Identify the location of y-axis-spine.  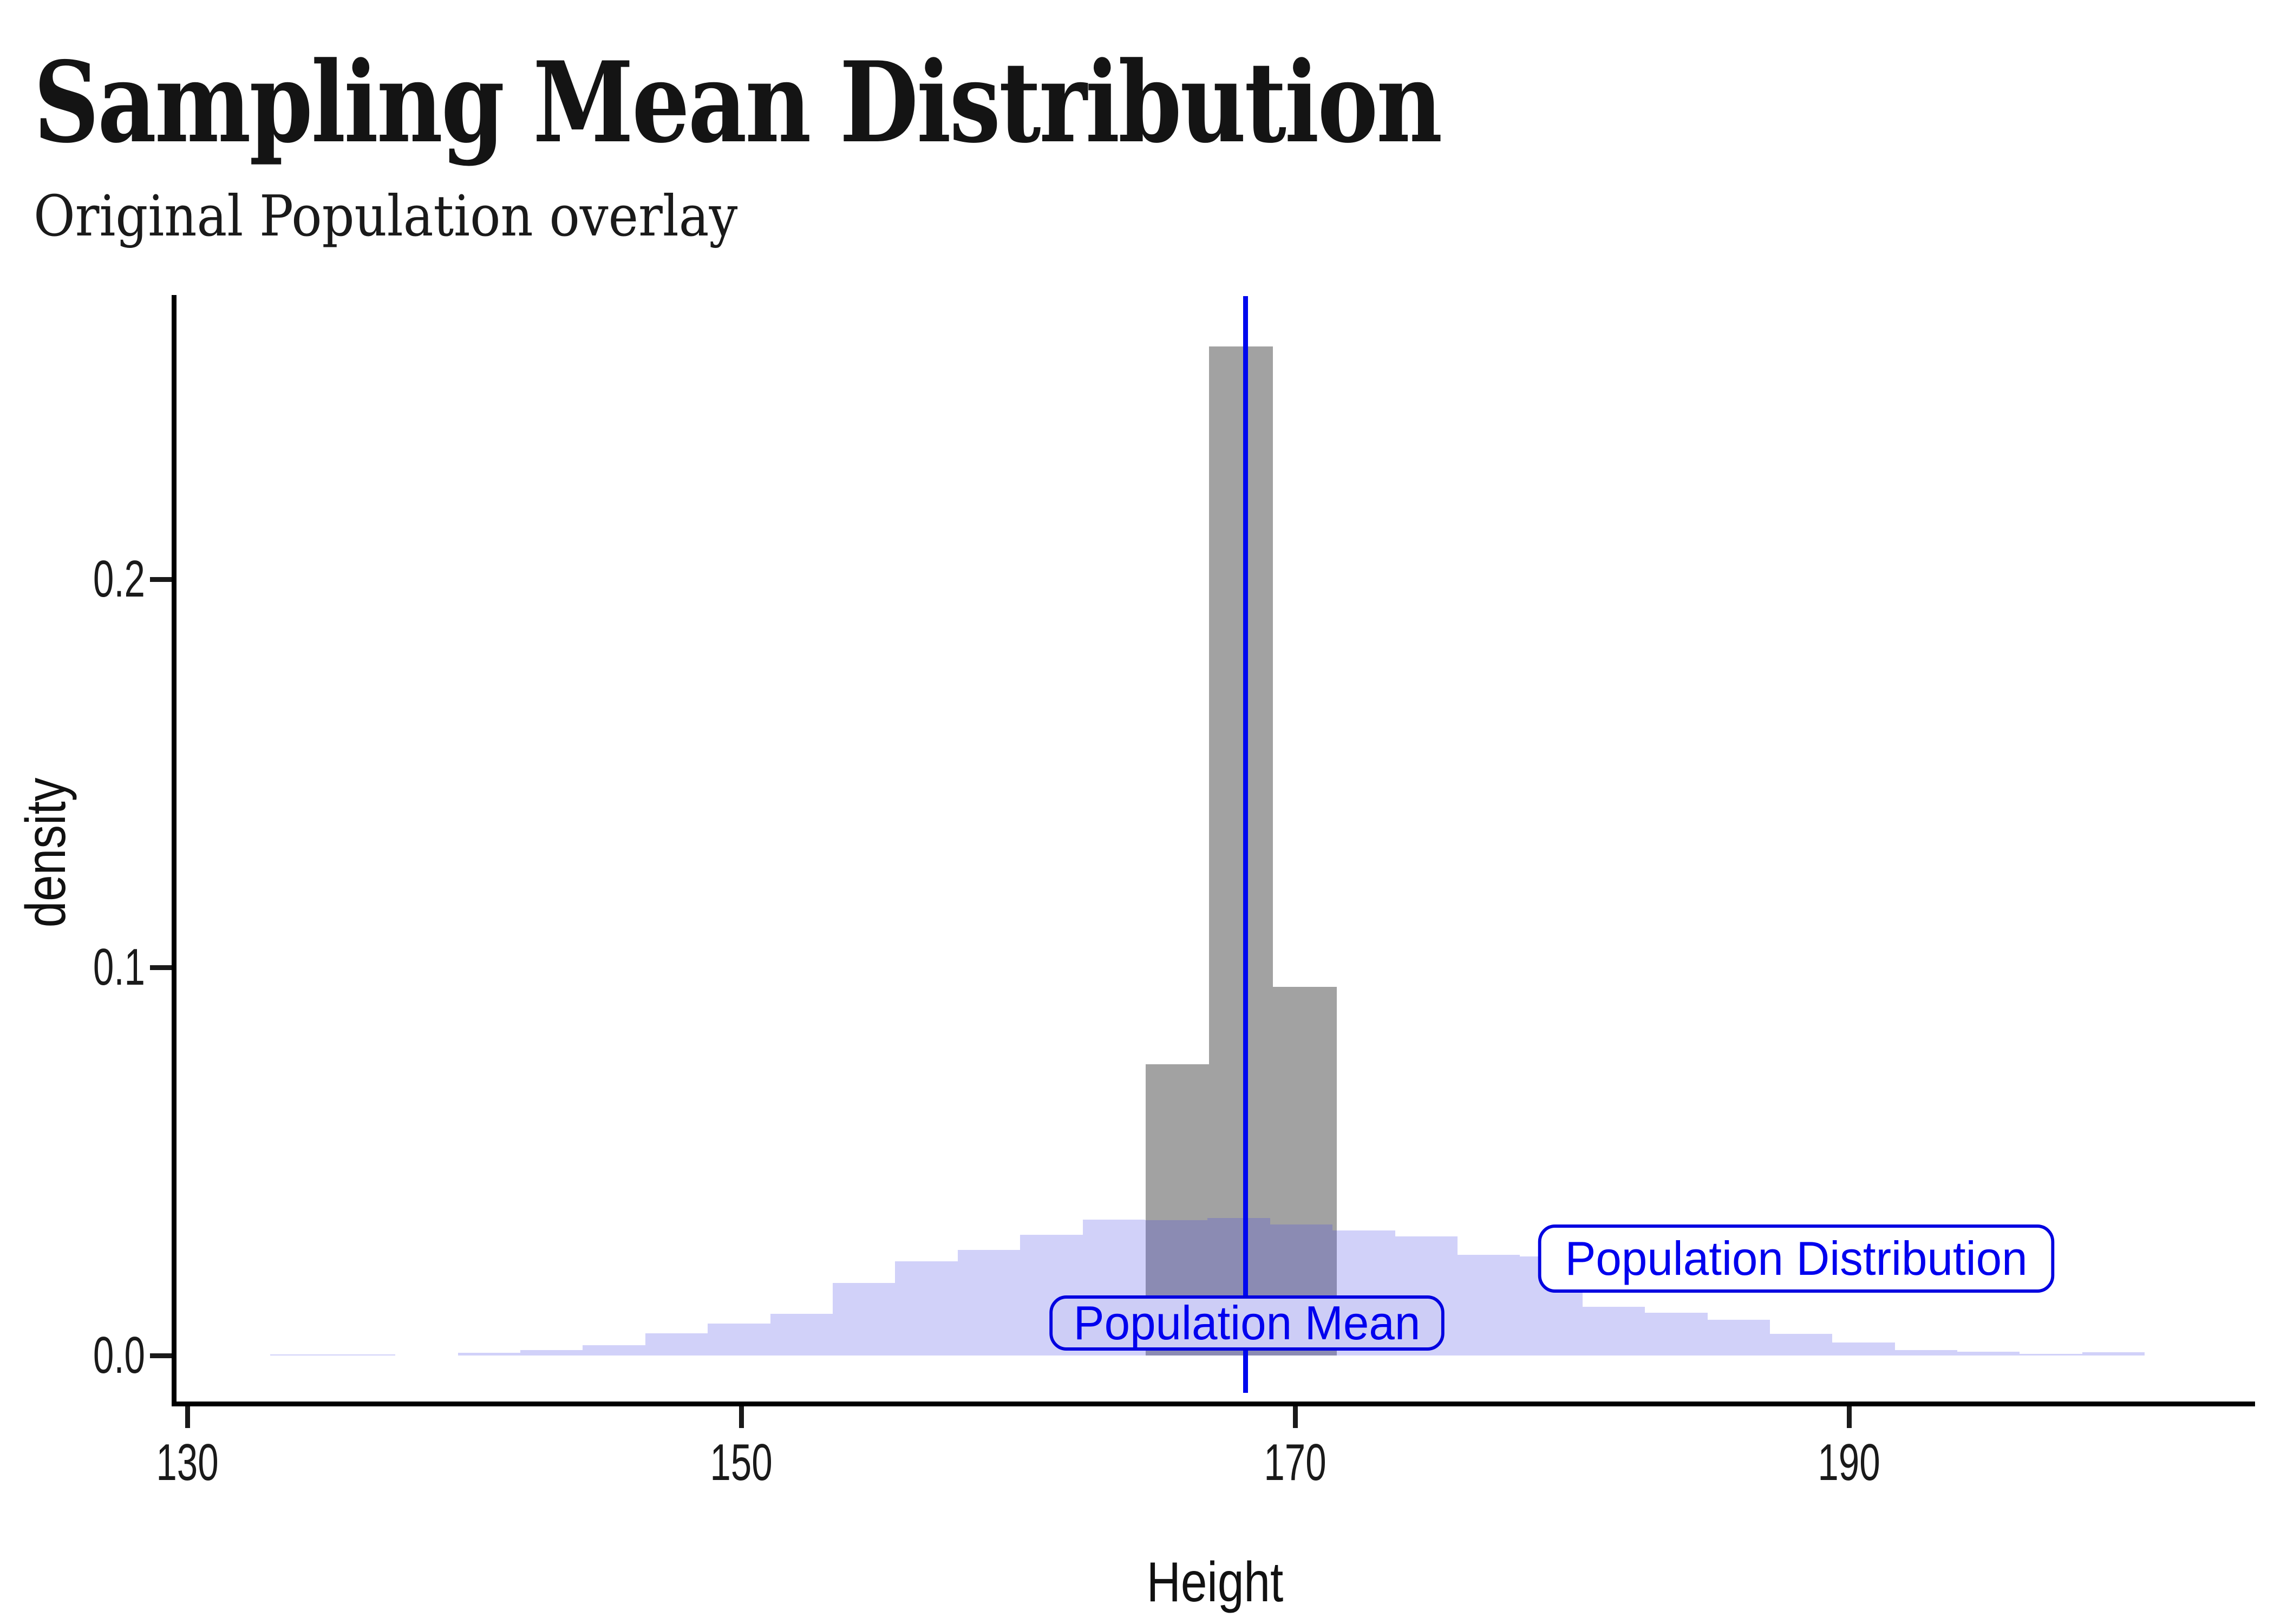
(175, 851).